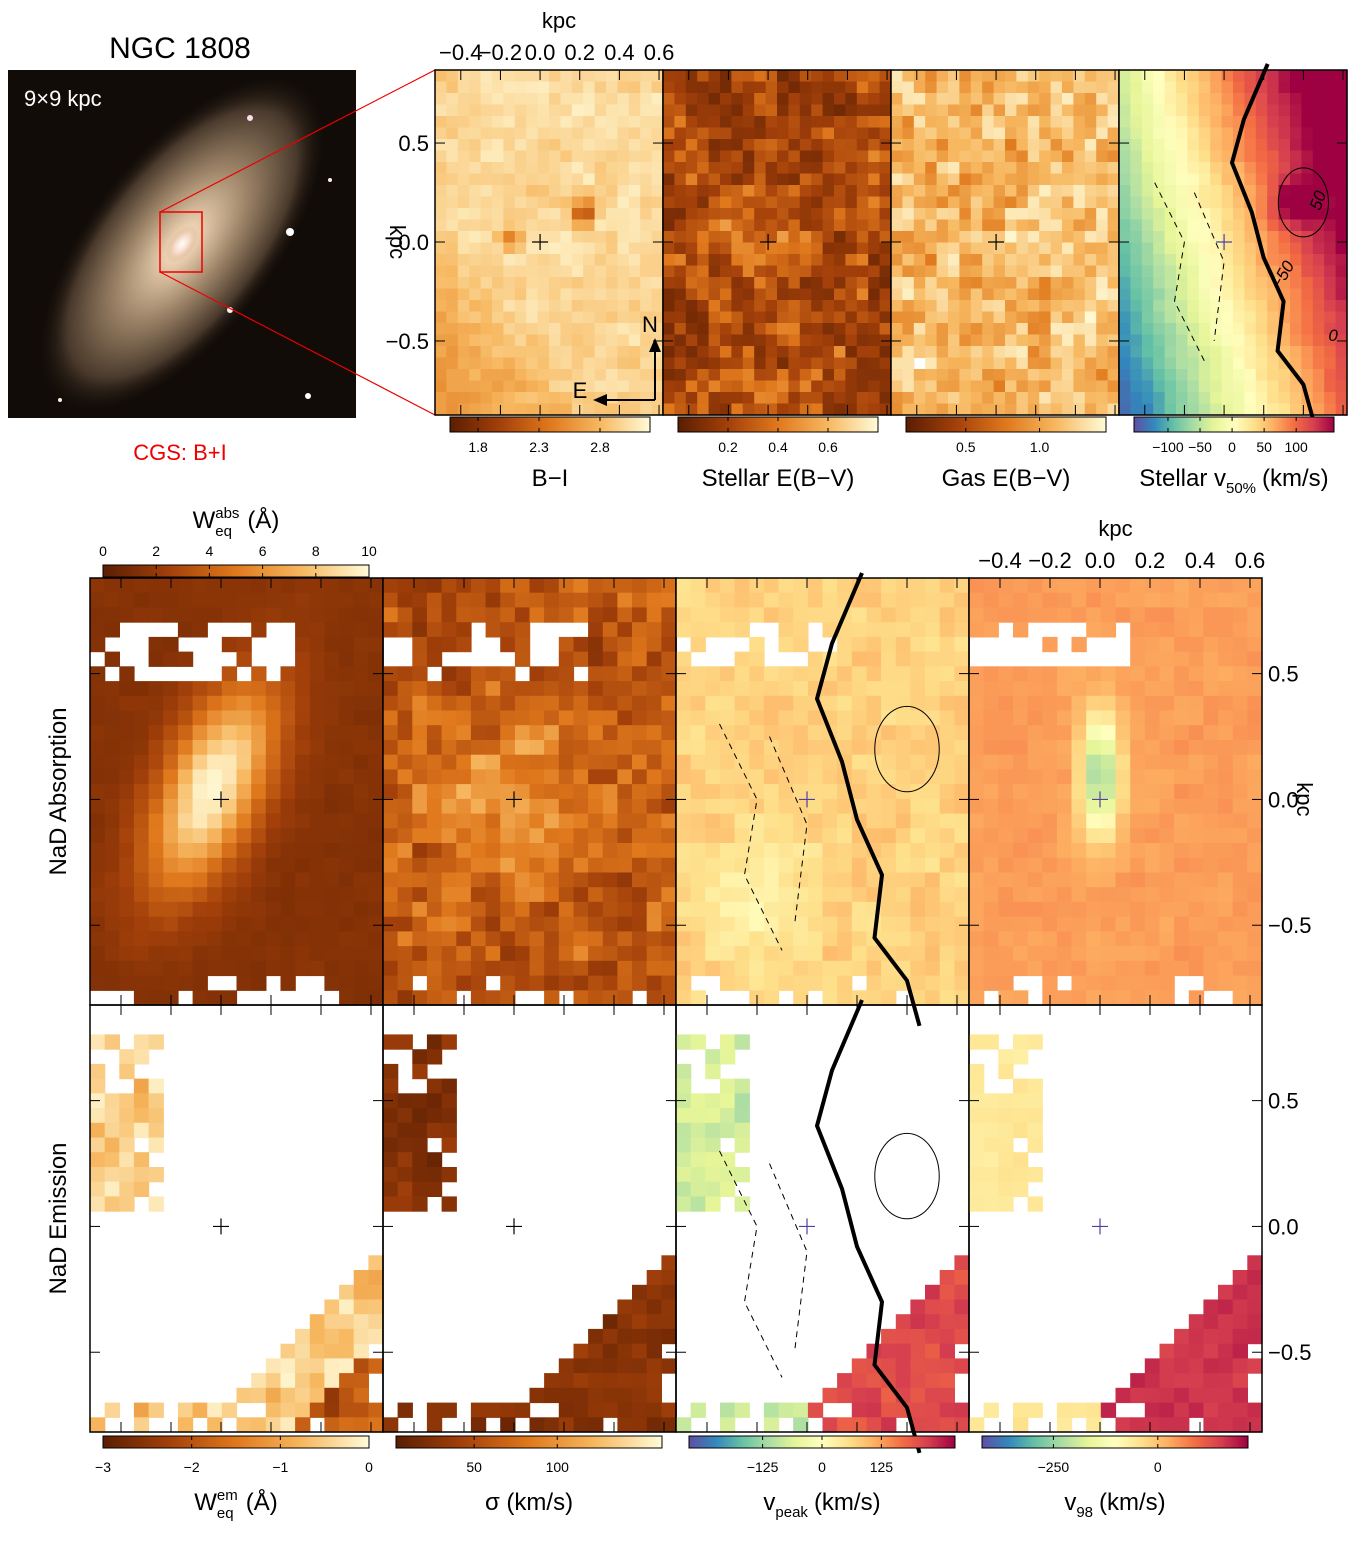 This screenshot has height=1552, width=1356. What do you see at coordinates (236, 571) in the screenshot?
I see `colorbar` at bounding box center [236, 571].